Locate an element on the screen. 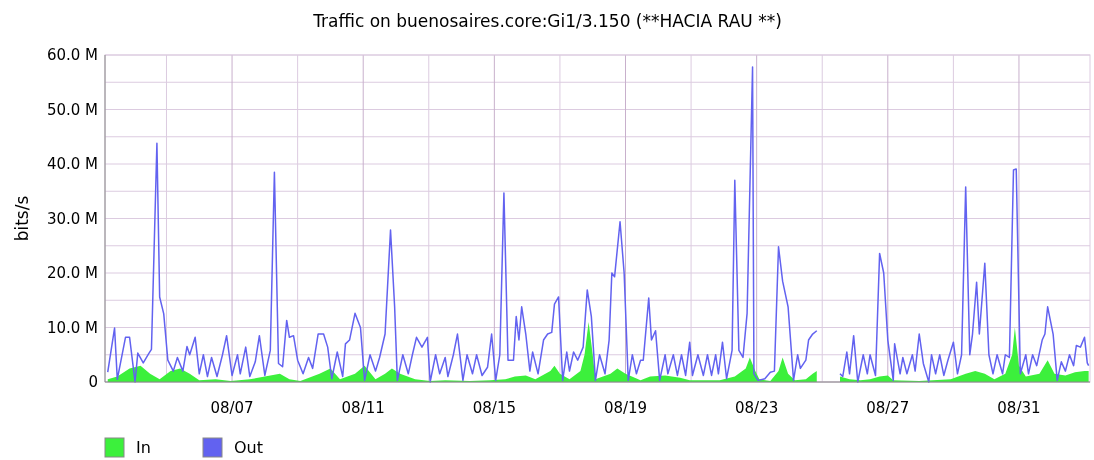 Image resolution: width=1094 pixels, height=460 pixels. x-tick-label: 08/23 is located at coordinates (757, 408).